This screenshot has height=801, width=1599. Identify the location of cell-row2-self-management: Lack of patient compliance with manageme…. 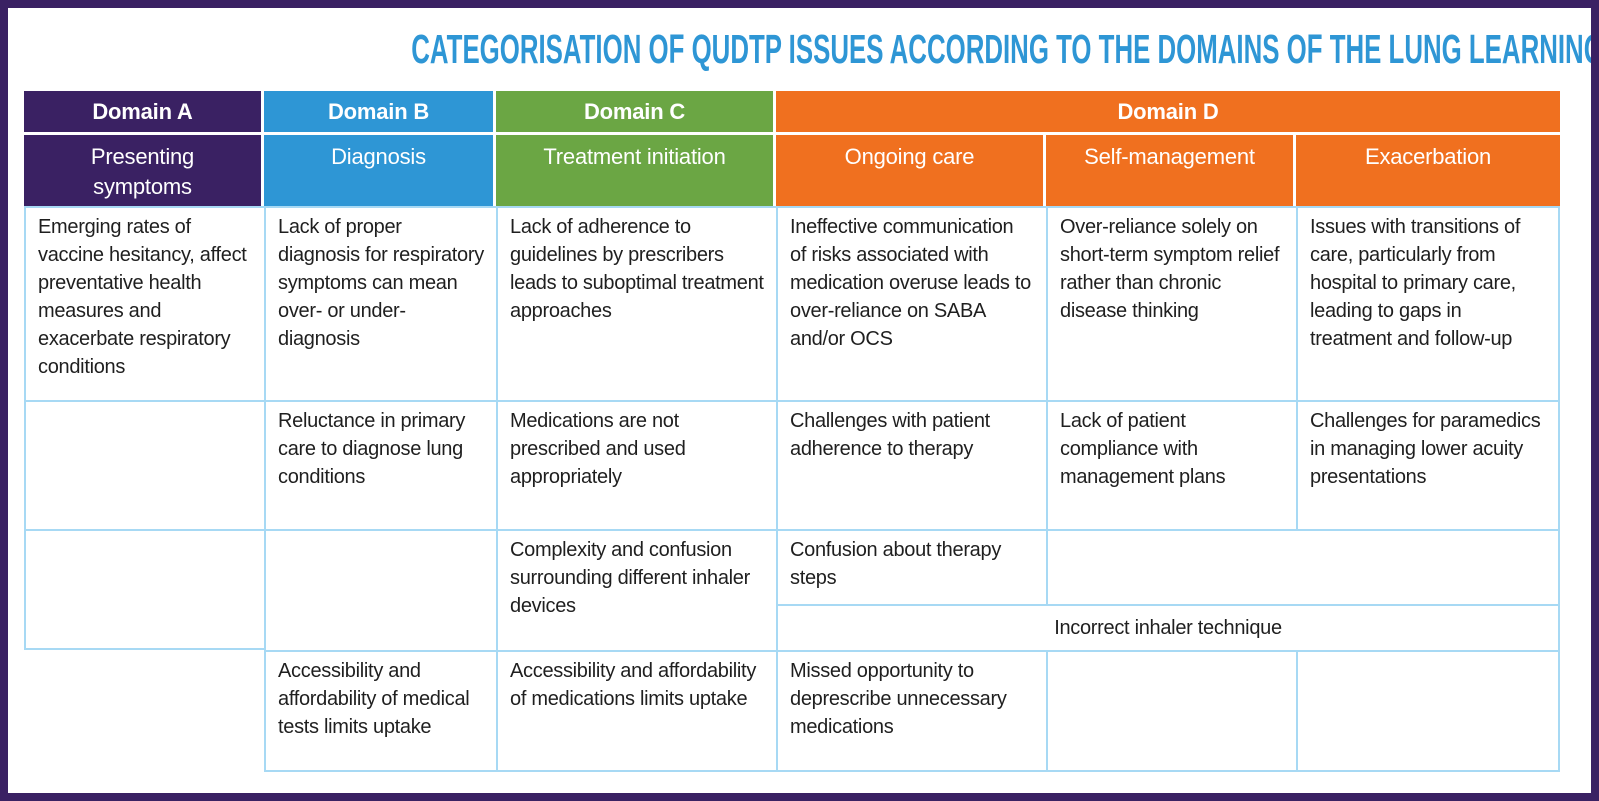
(1171, 464).